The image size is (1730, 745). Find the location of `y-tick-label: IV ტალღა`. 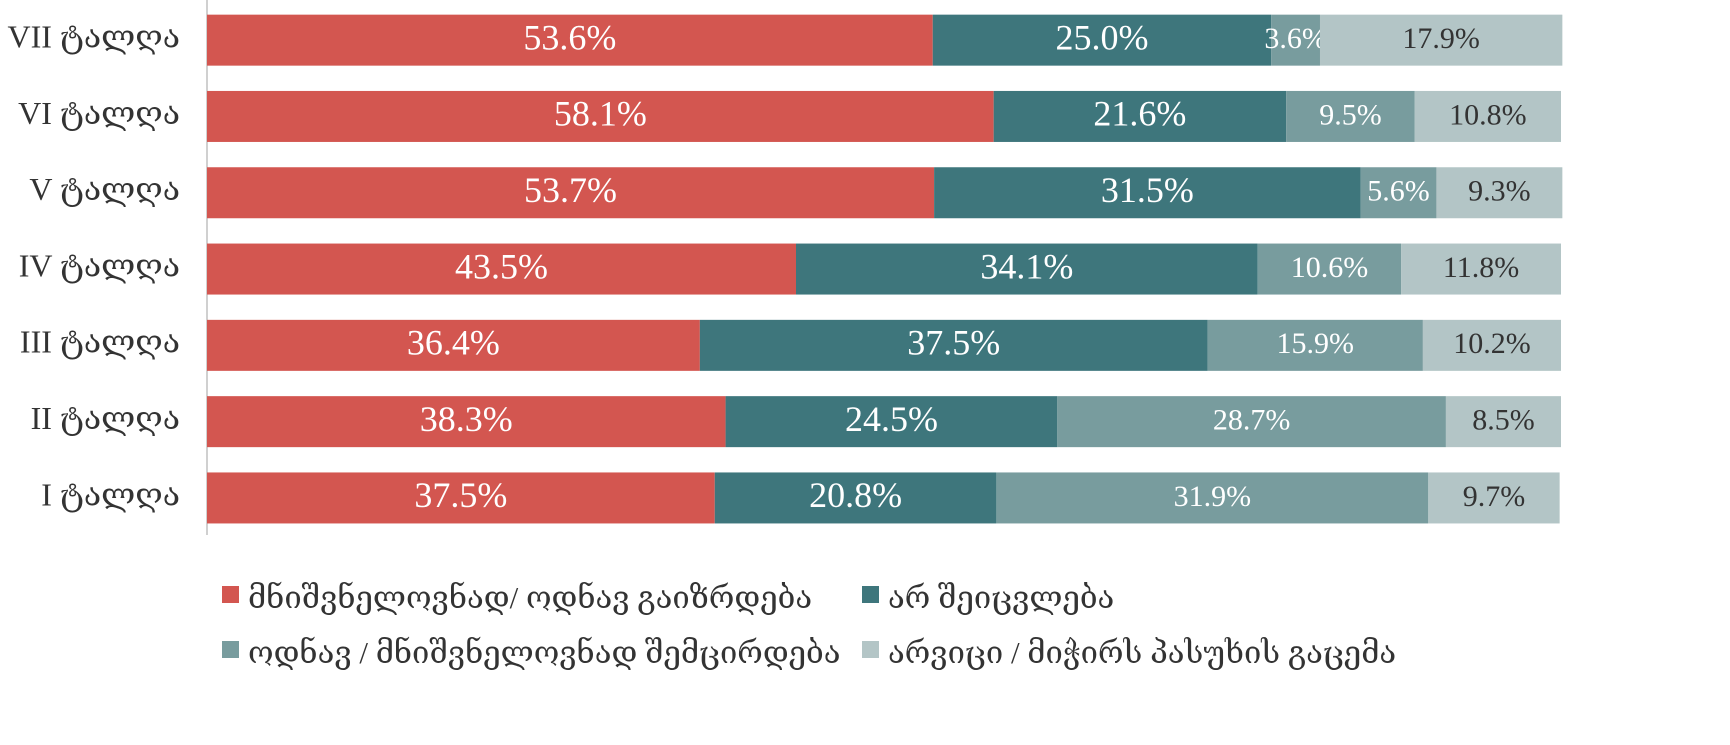

y-tick-label: IV ტალღა is located at coordinates (99, 265).